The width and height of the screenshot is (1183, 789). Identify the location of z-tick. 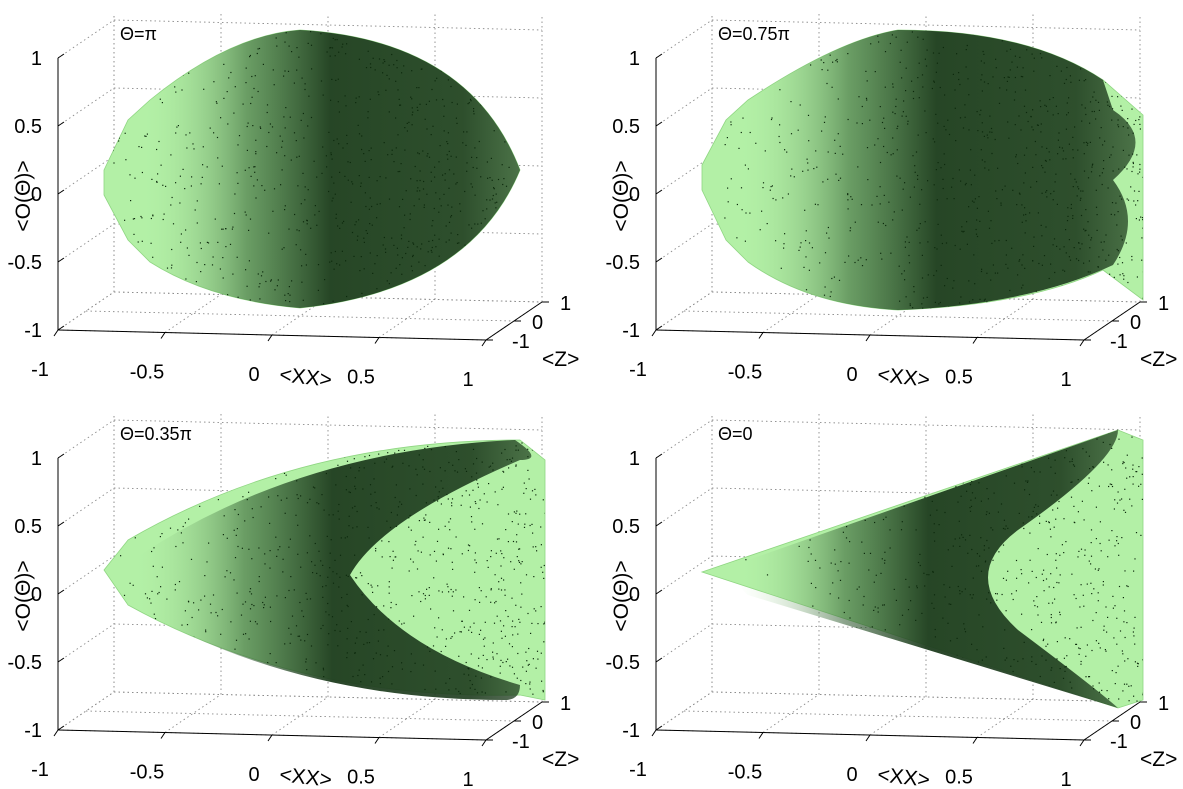
(659, 660).